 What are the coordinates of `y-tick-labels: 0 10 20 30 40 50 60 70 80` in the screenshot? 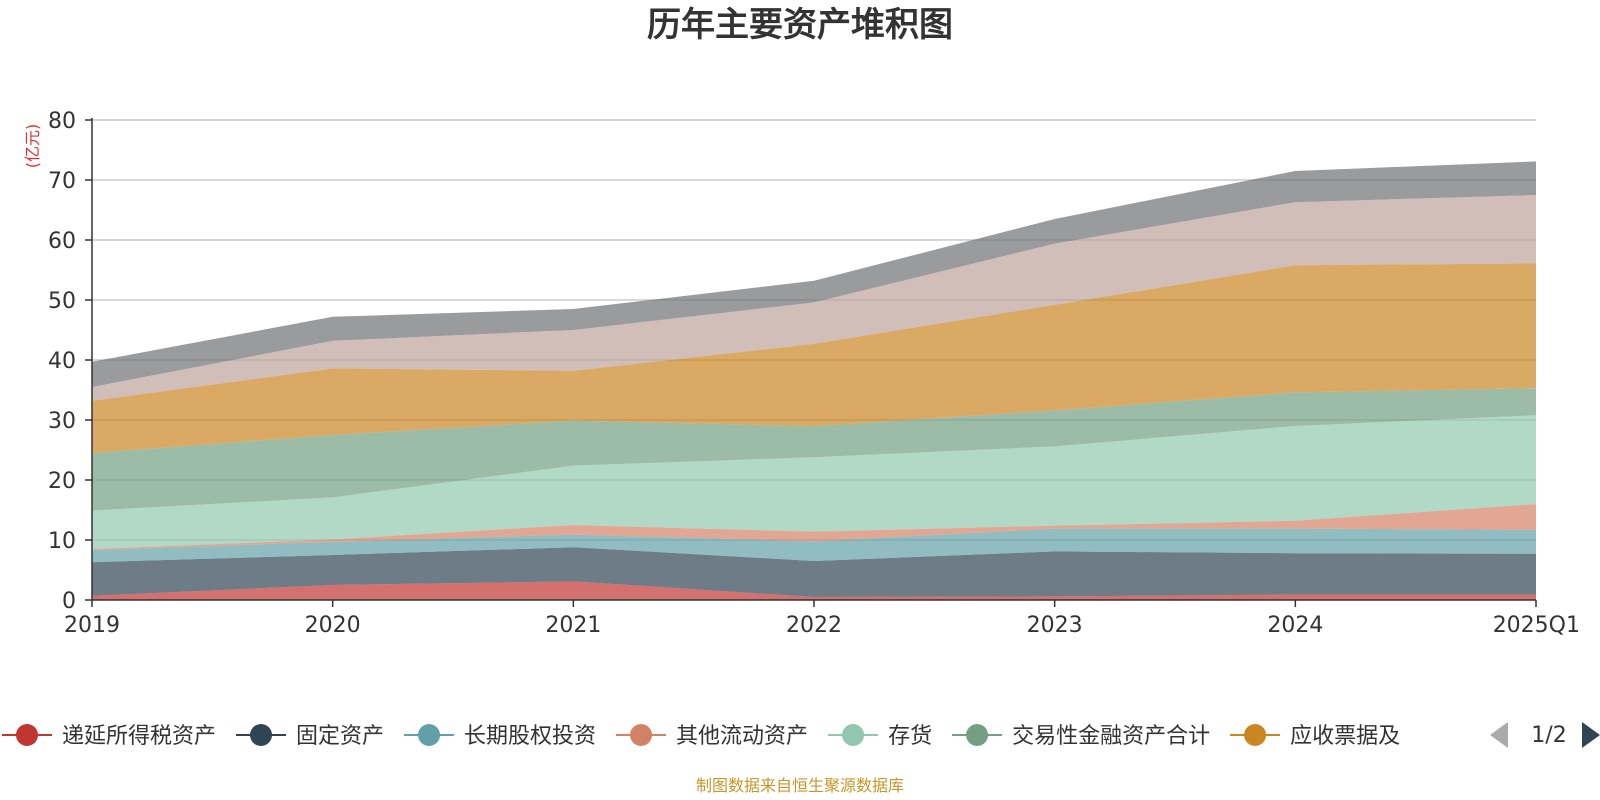 It's located at (62, 361).